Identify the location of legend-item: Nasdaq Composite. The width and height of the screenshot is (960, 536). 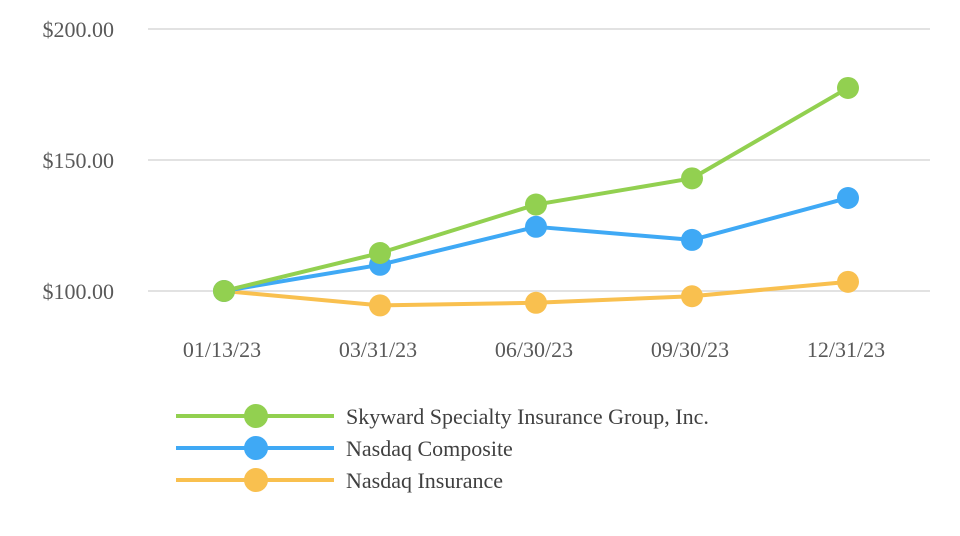
(344, 448).